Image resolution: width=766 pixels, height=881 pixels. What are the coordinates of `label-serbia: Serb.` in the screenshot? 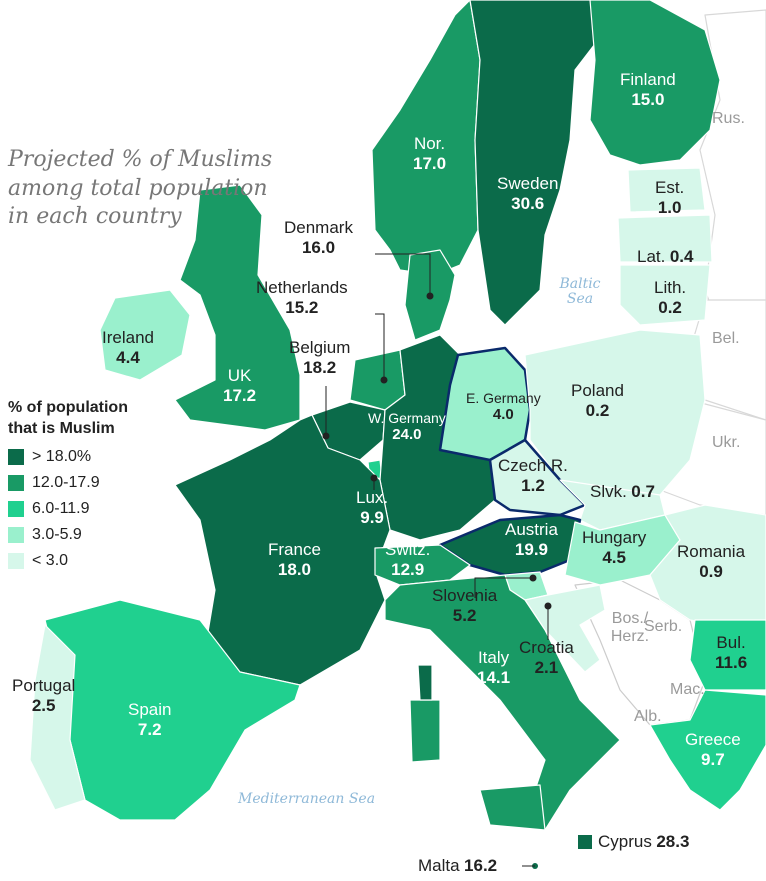 It's located at (663, 626).